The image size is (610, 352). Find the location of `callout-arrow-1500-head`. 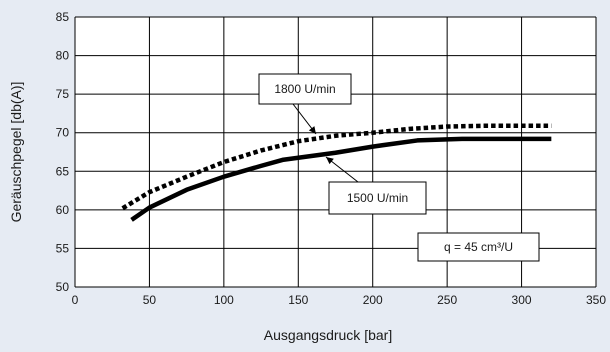

callout-arrow-1500-head is located at coordinates (330, 161).